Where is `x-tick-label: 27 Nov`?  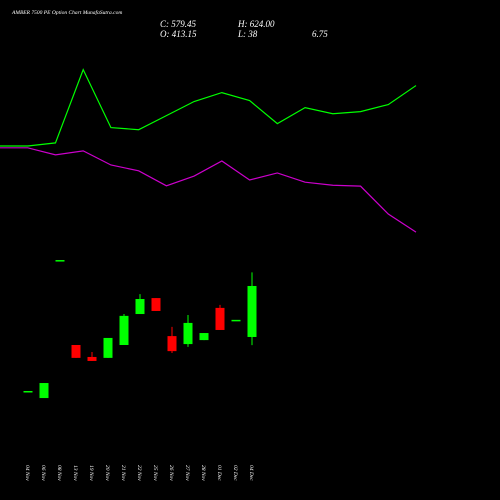 x-tick-label: 27 Nov is located at coordinates (187, 473).